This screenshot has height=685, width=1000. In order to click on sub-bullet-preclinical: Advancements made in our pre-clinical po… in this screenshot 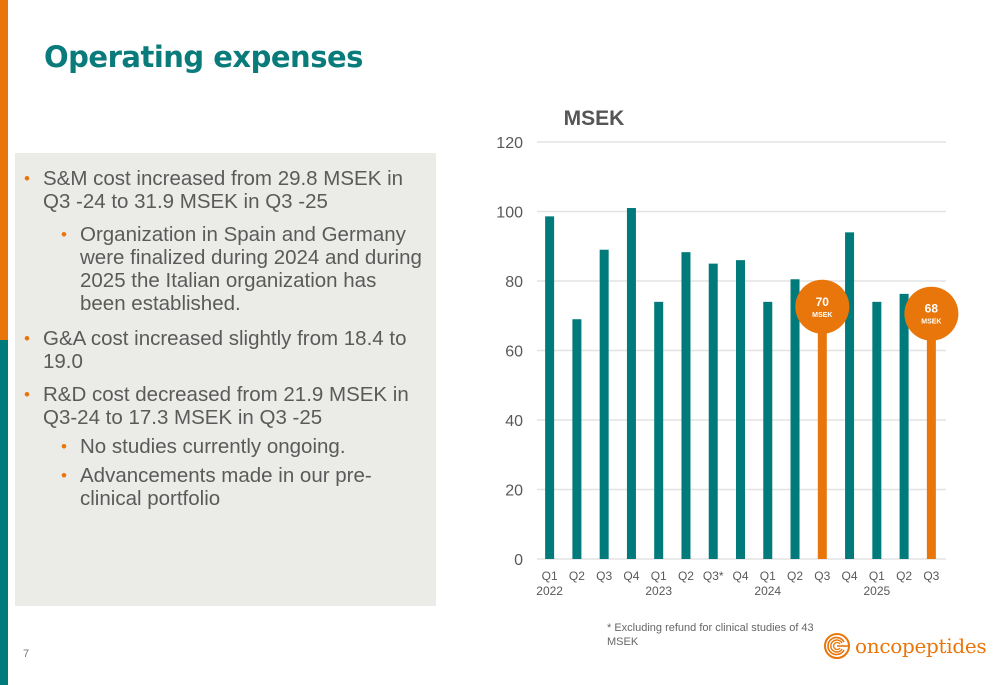, I will do `click(225, 487)`.